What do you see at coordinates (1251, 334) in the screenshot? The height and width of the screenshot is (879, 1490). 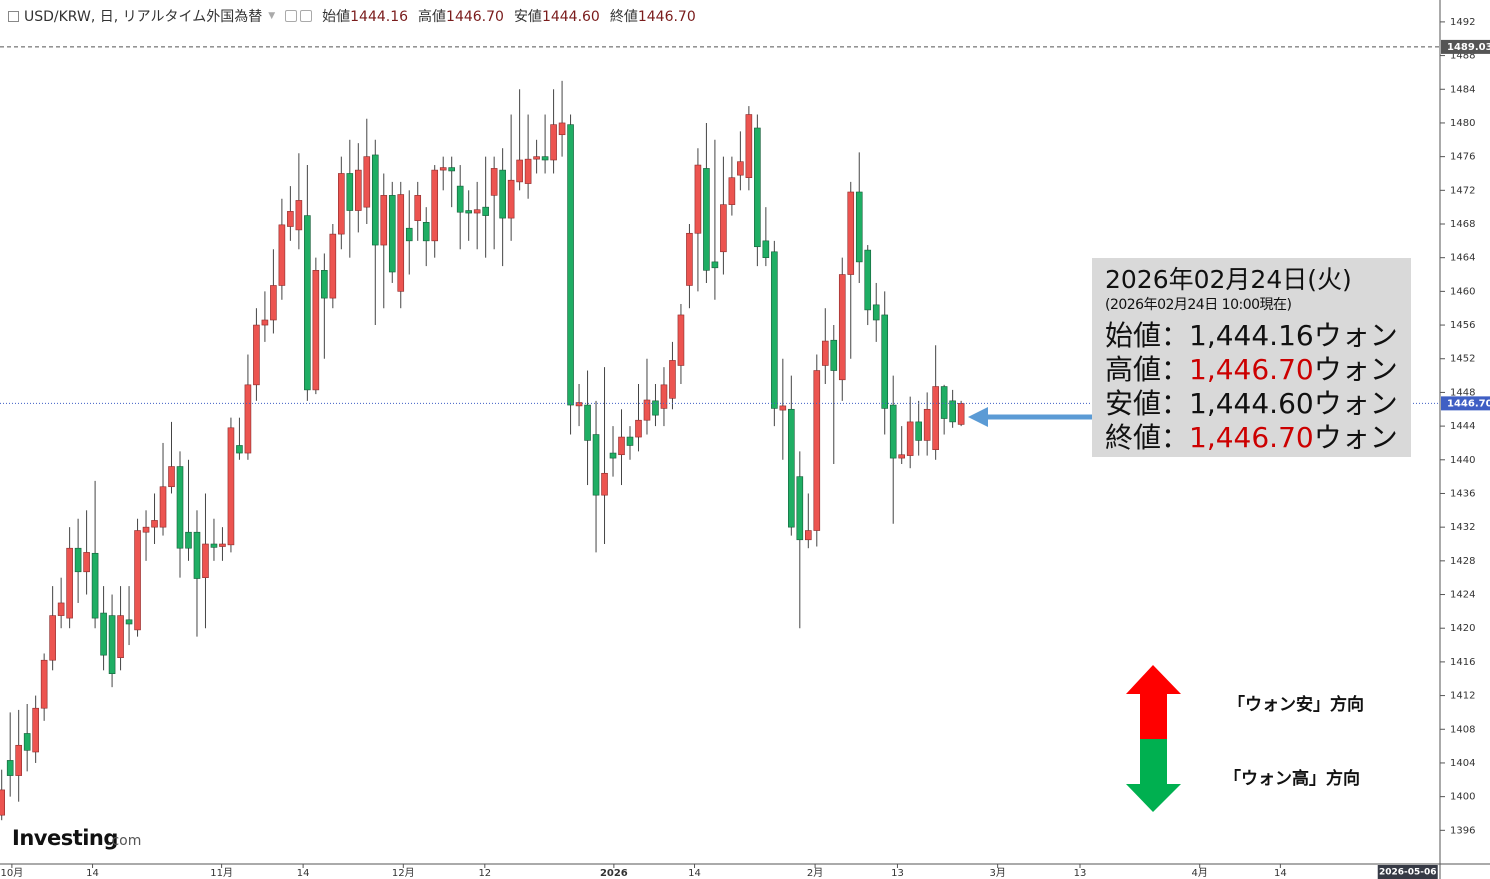 I see `info-row: 始値：1,444.16ウォン` at bounding box center [1251, 334].